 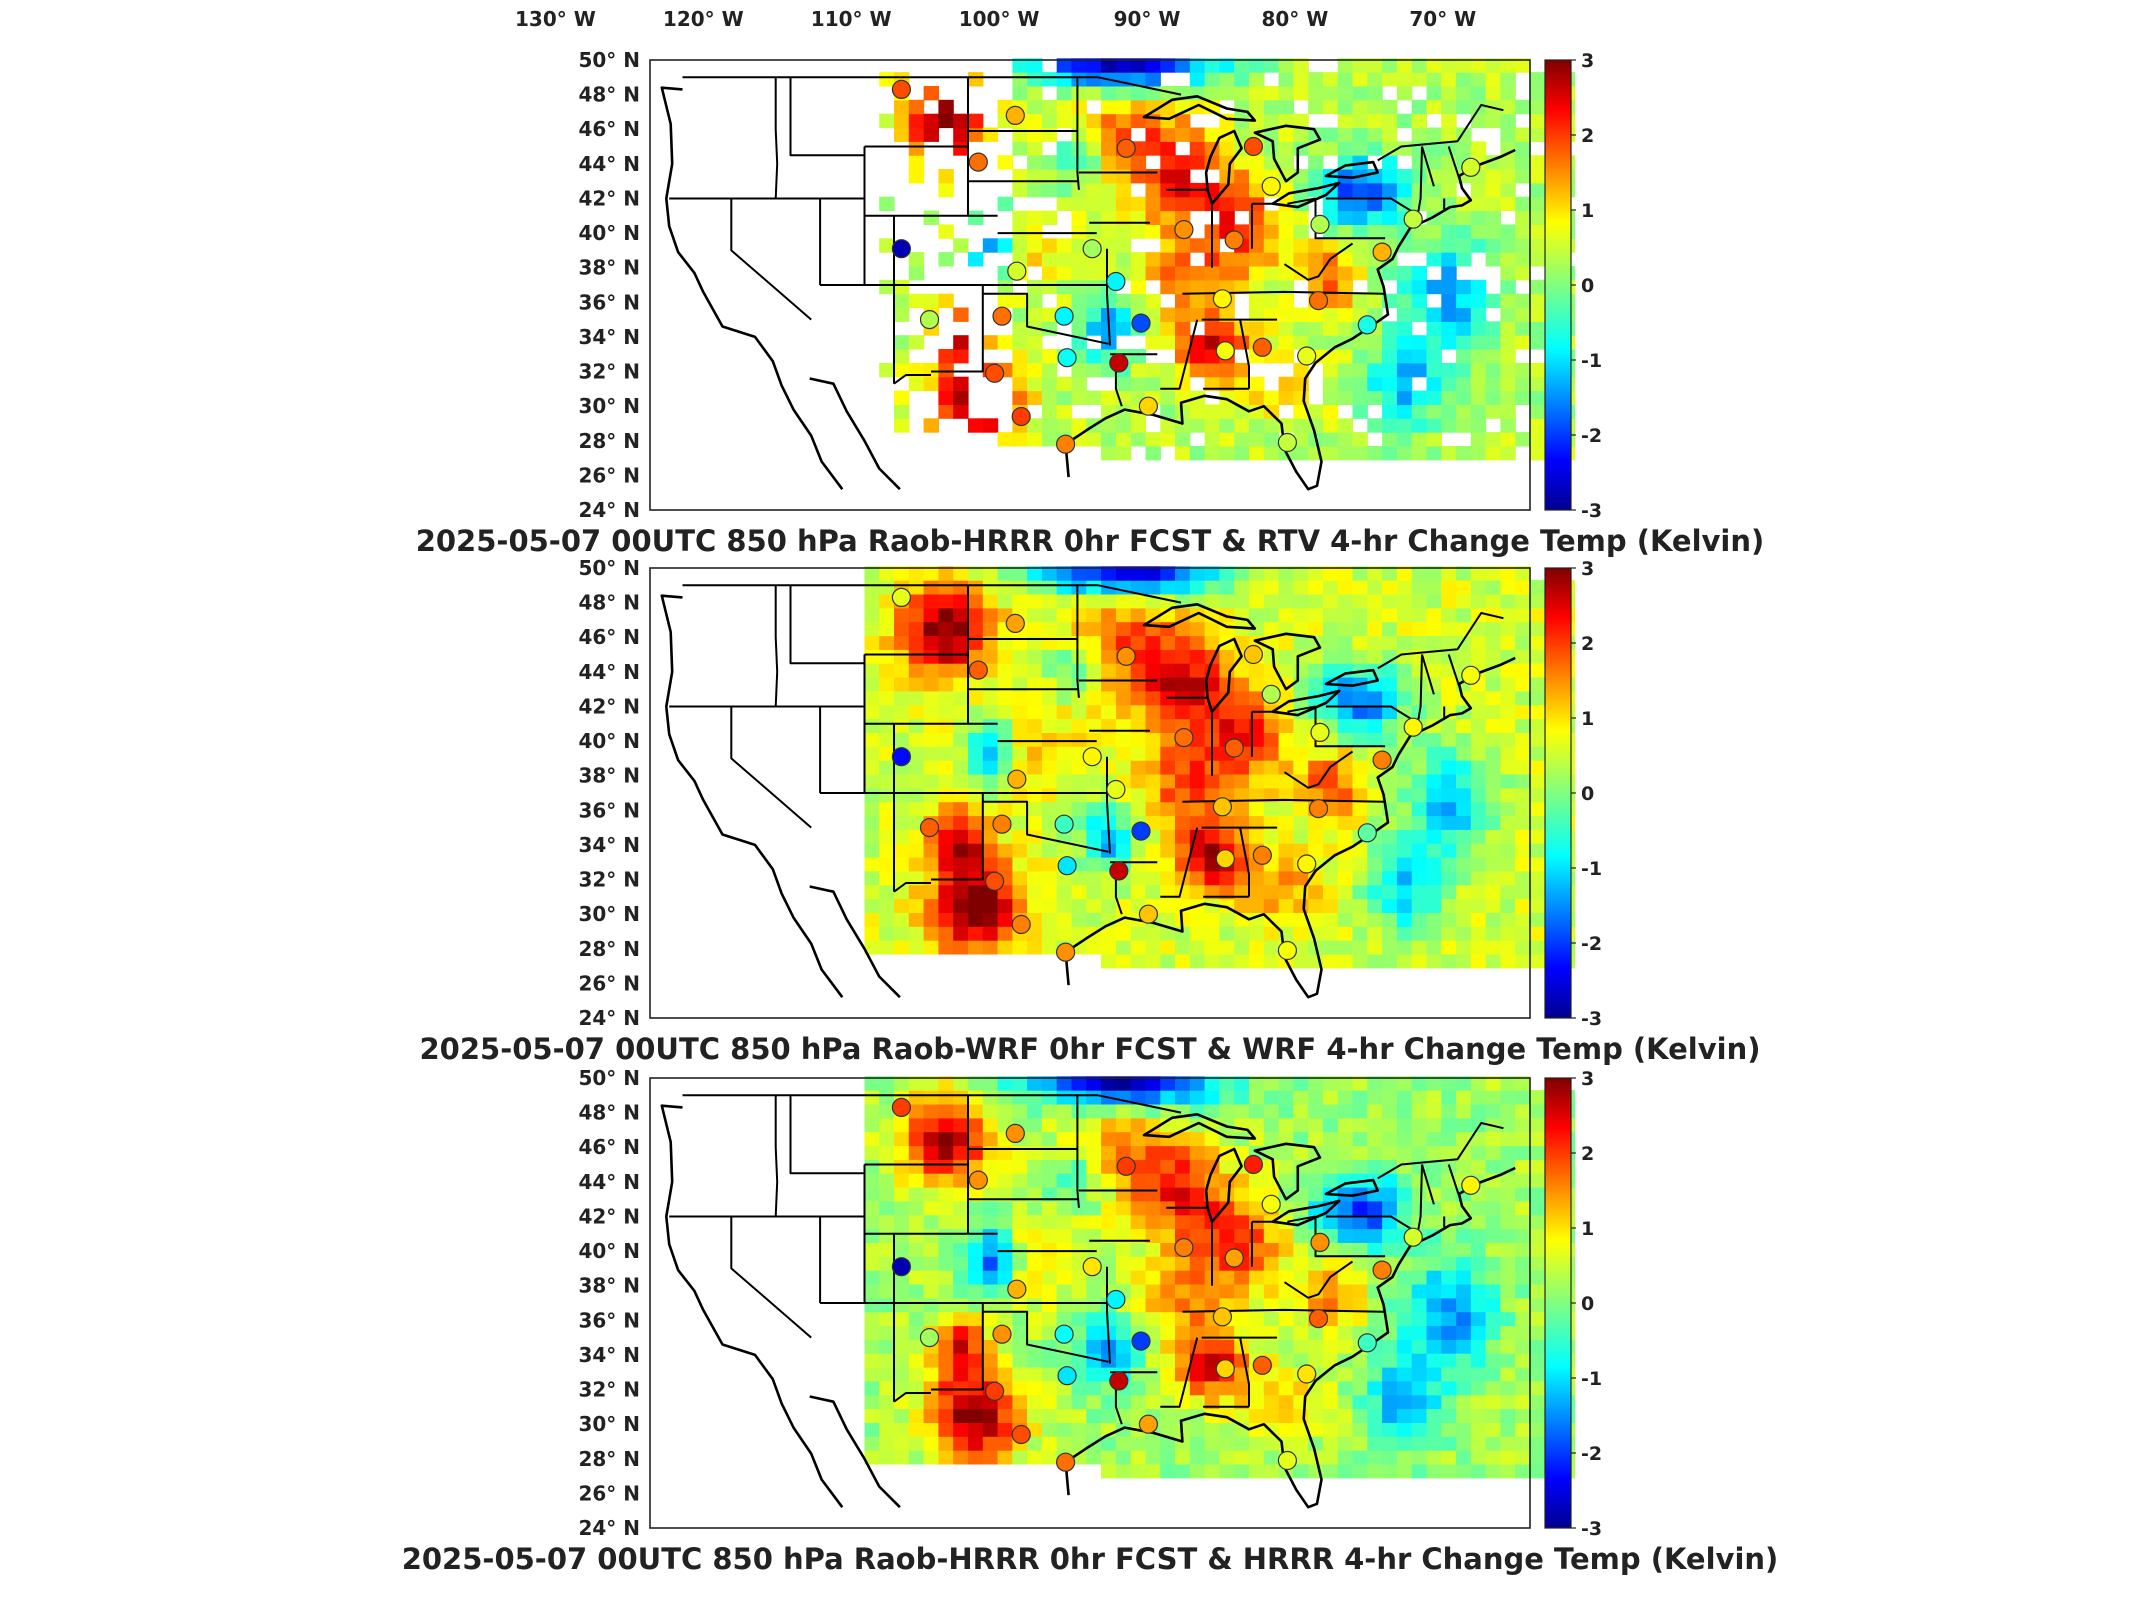 I want to click on raob-stations, so click(x=1186, y=266).